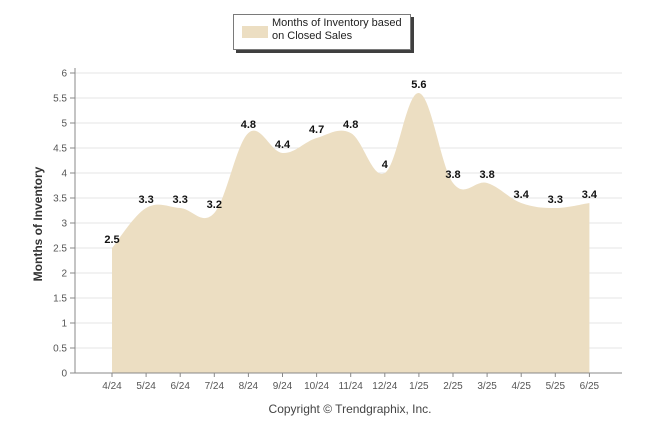 Image resolution: width=646 pixels, height=439 pixels. I want to click on x-tick-label: 5/24, so click(146, 386).